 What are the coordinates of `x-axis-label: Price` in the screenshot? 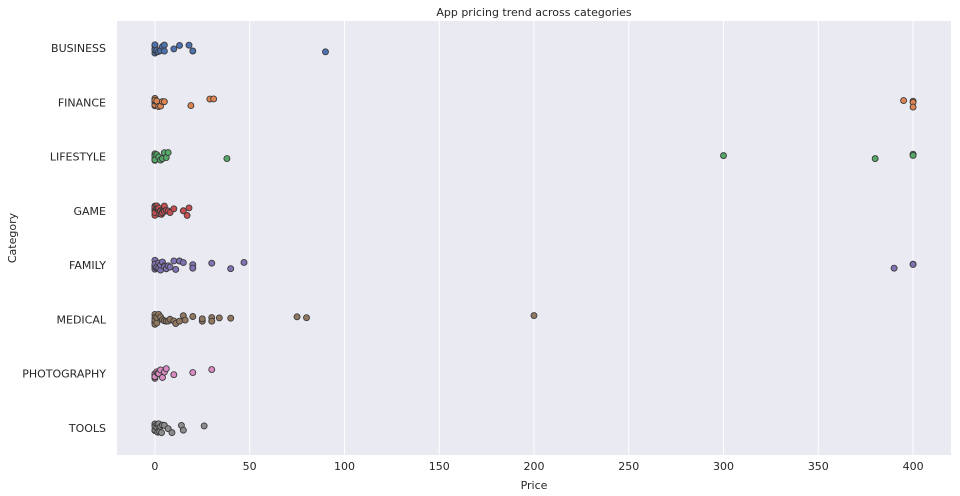 It's located at (534, 485).